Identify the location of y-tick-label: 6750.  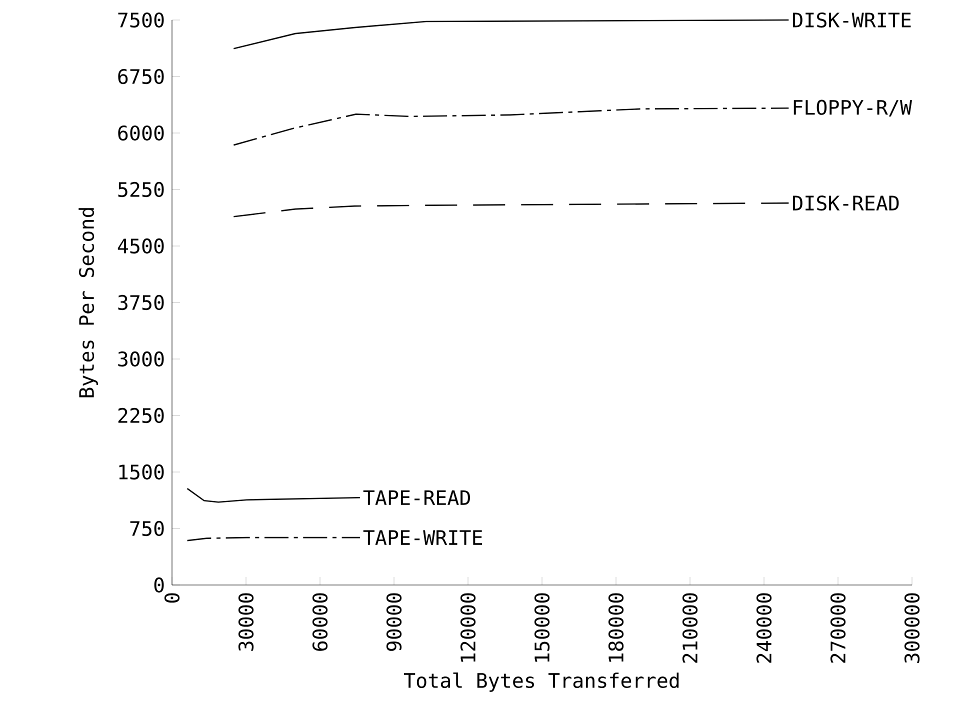
(141, 76).